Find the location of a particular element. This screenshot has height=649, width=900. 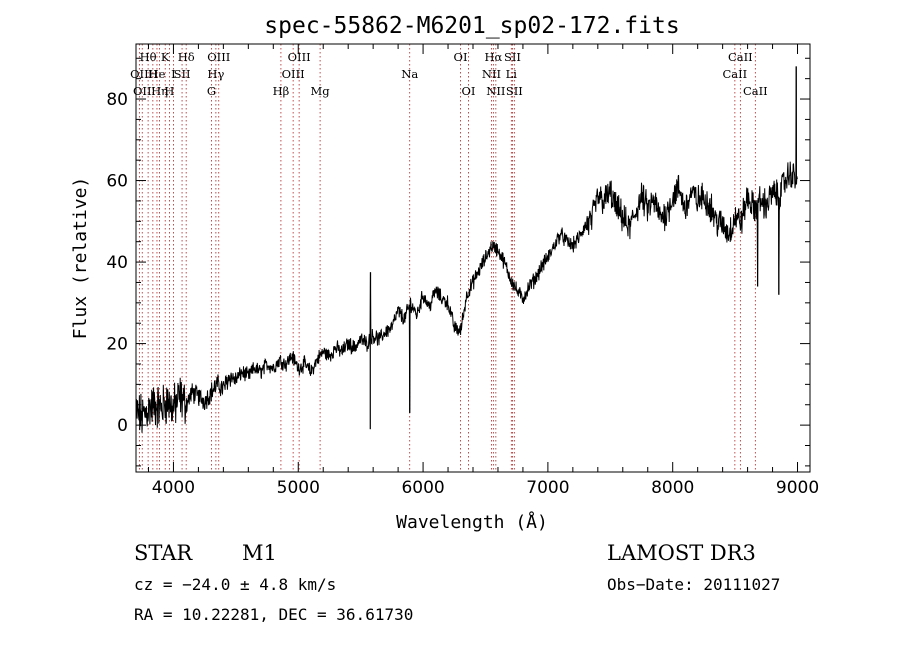

line-label: Hα is located at coordinates (493, 57).